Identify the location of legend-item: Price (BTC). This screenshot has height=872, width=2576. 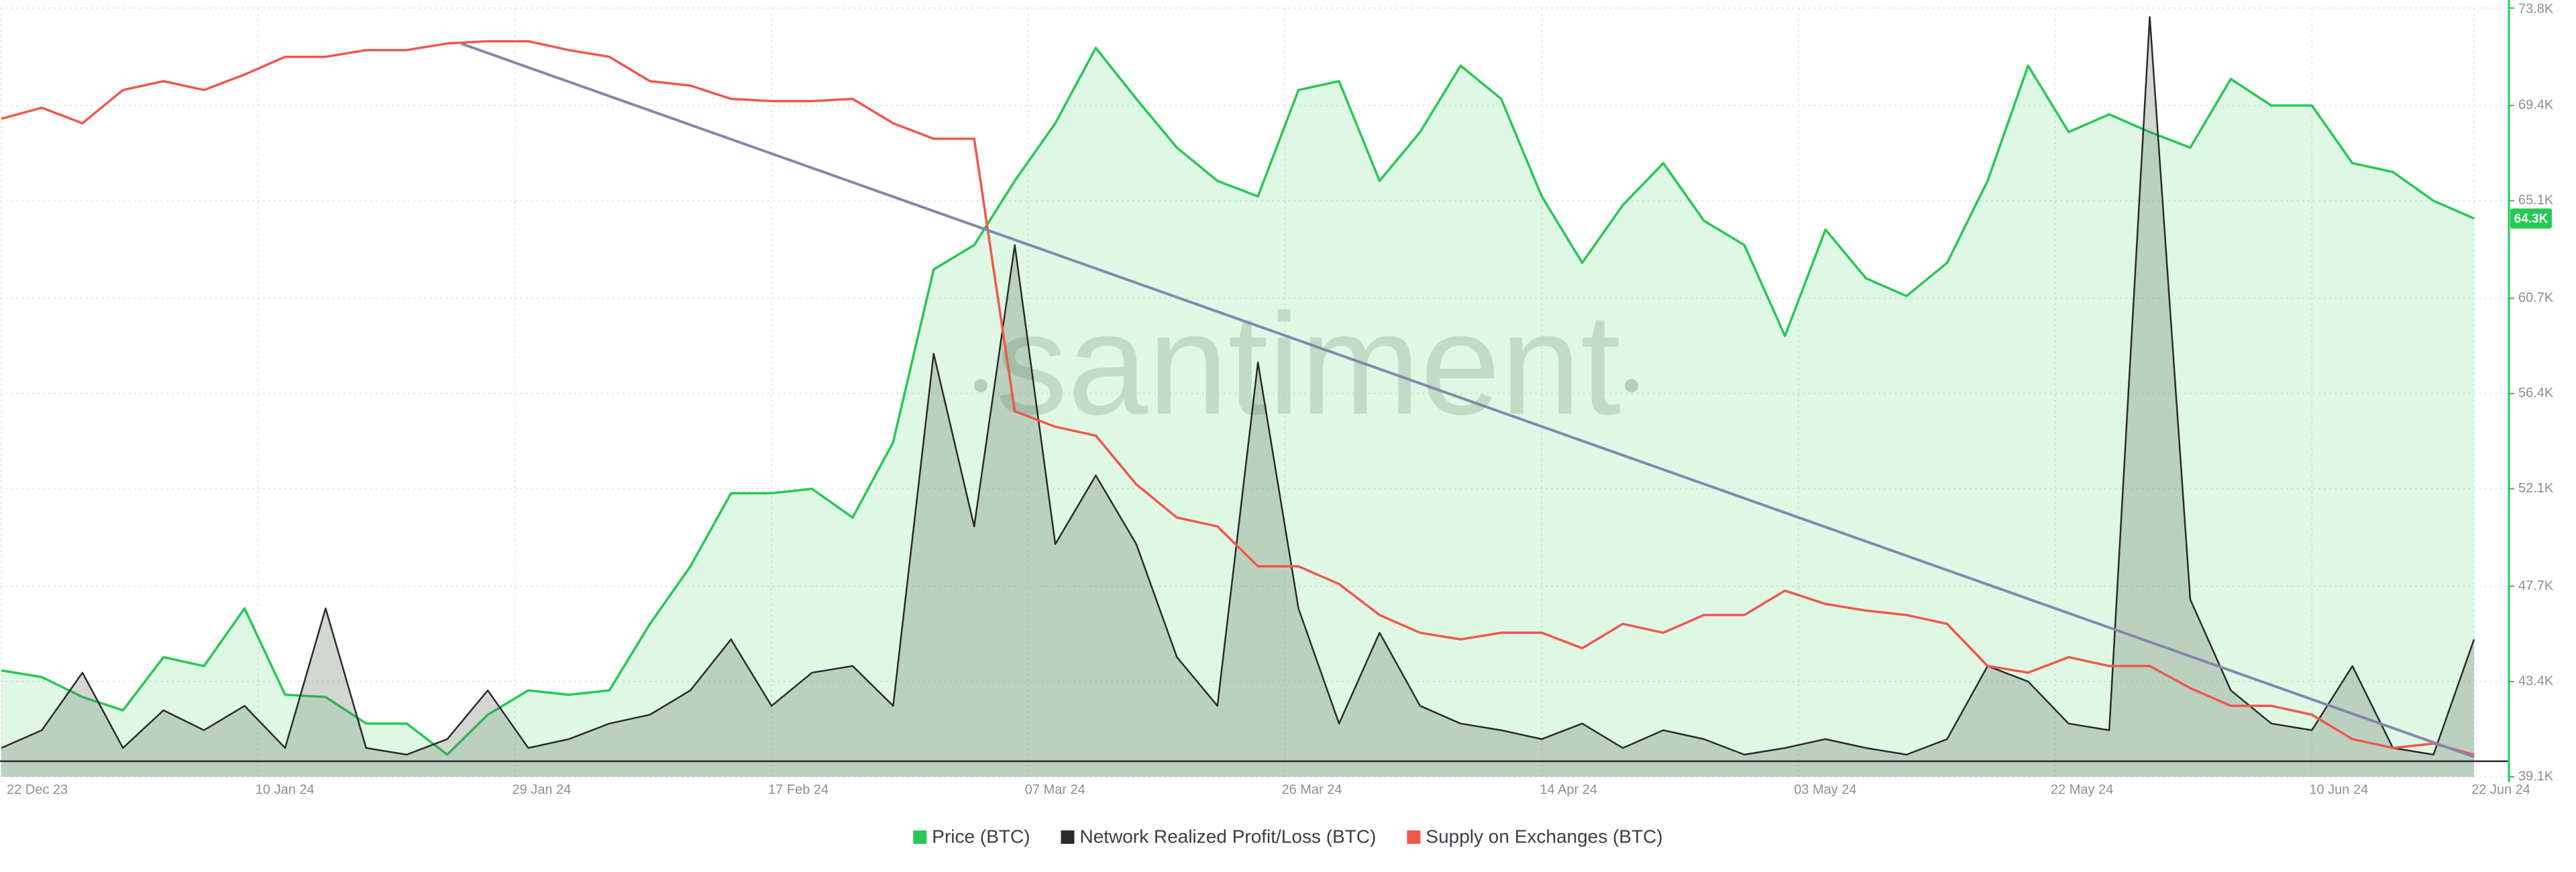
(971, 836).